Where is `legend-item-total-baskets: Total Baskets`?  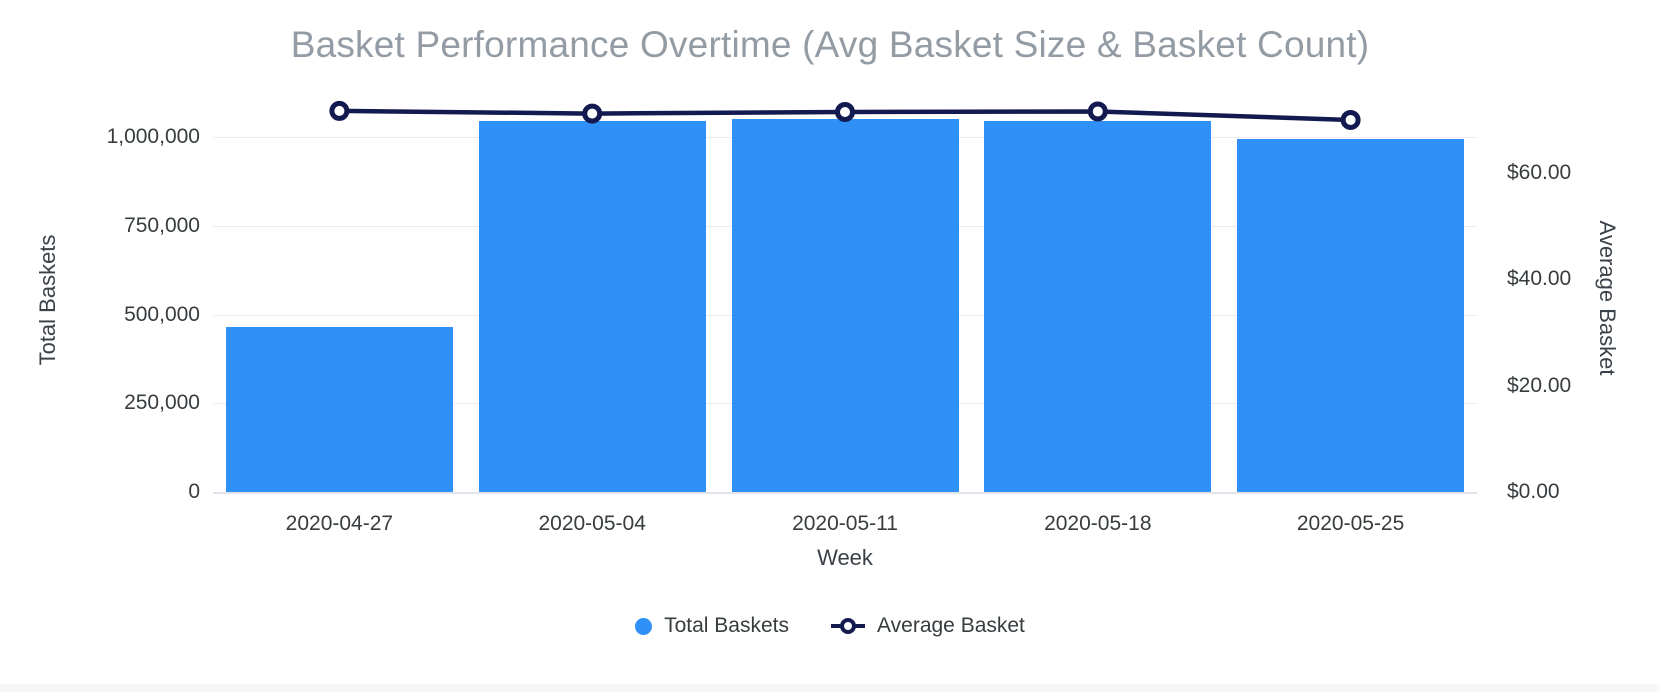 legend-item-total-baskets: Total Baskets is located at coordinates (712, 626).